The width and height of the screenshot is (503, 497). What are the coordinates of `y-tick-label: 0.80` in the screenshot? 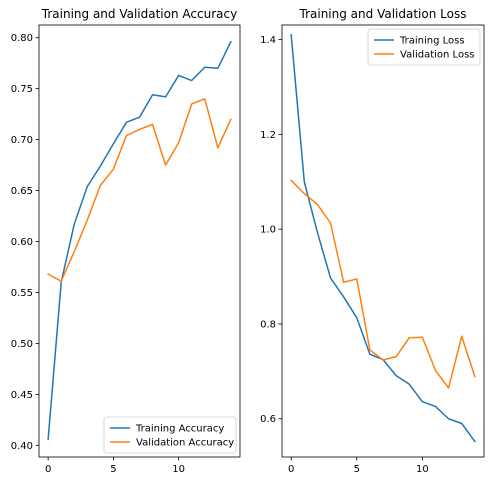 It's located at (22, 38).